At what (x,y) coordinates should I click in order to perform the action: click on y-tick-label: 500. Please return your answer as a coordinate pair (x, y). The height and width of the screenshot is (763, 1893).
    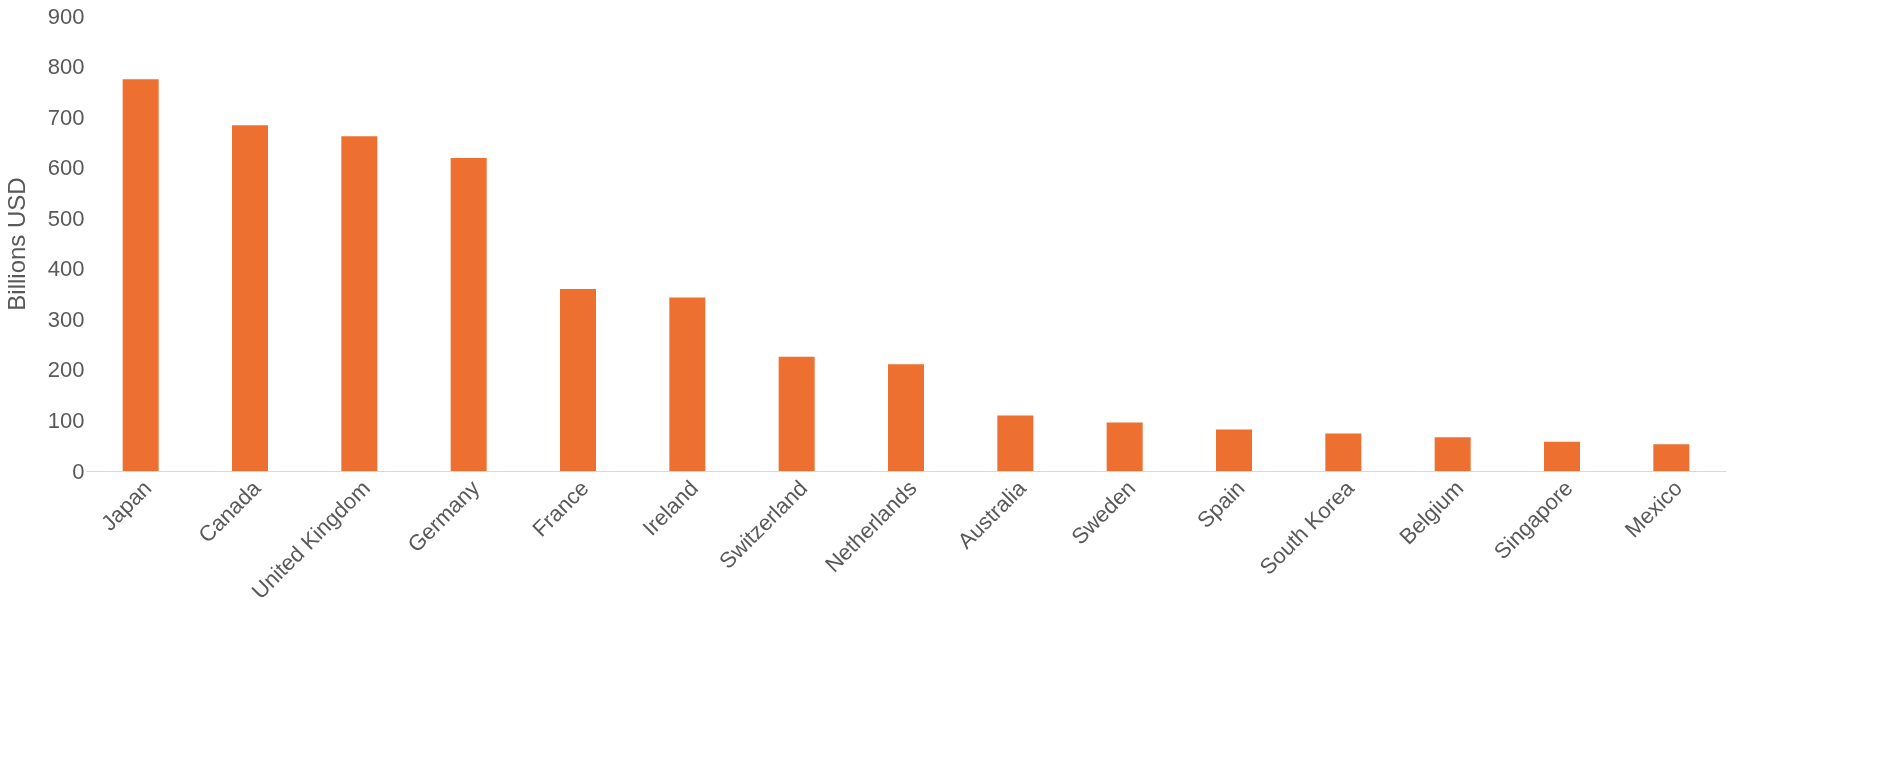
    Looking at the image, I should click on (66, 218).